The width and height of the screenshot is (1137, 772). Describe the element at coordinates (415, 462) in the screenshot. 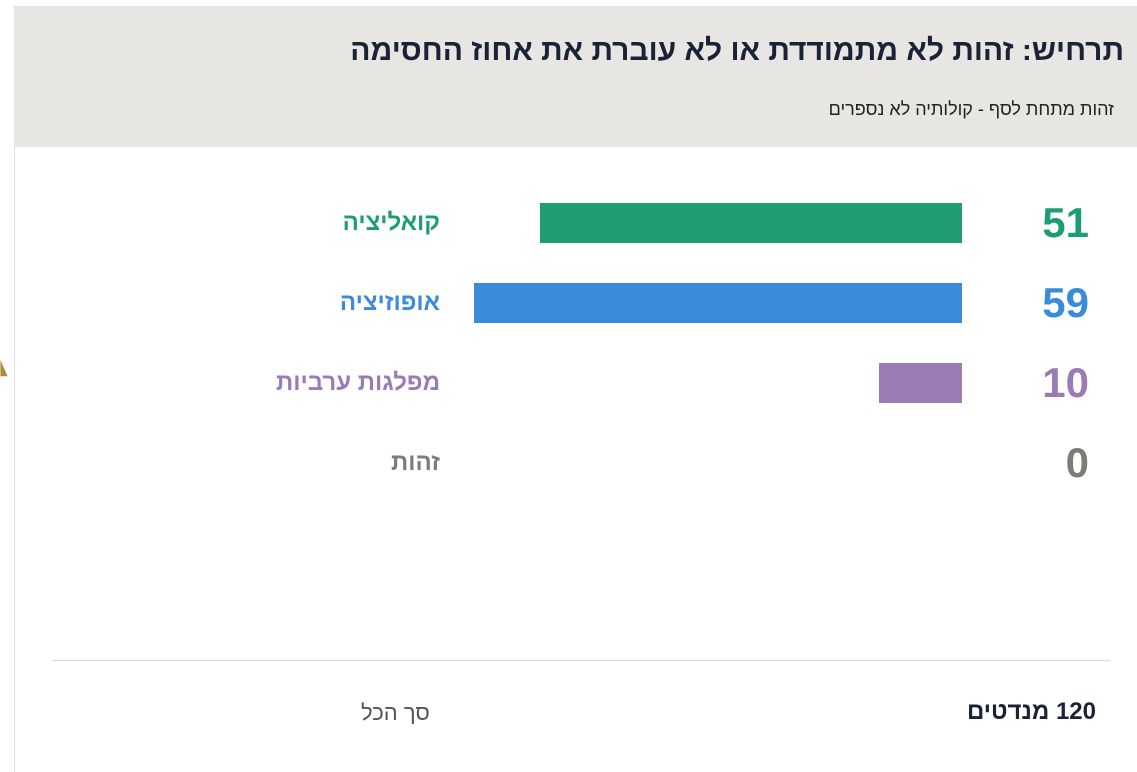

I see `category-label: זהות` at that location.